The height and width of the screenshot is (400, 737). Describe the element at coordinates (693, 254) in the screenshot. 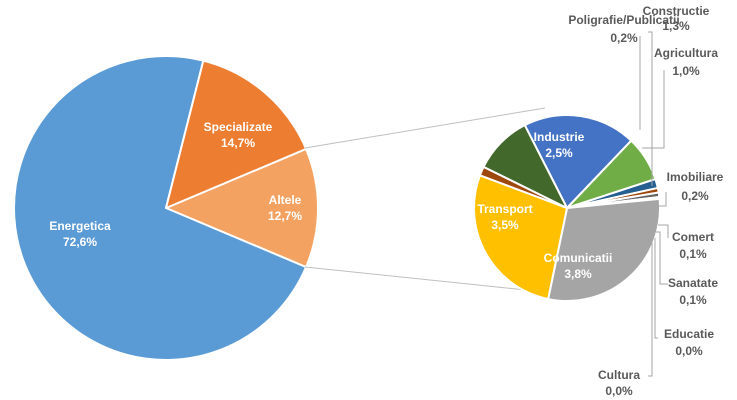

I see `label-comert-value: 0,1%` at that location.